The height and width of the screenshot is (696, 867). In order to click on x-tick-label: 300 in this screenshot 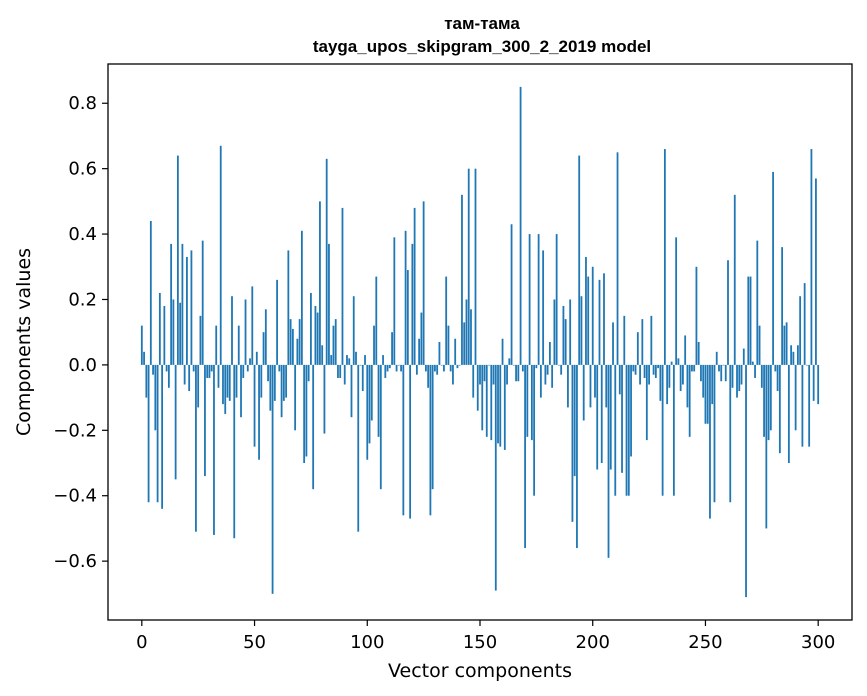, I will do `click(818, 642)`.